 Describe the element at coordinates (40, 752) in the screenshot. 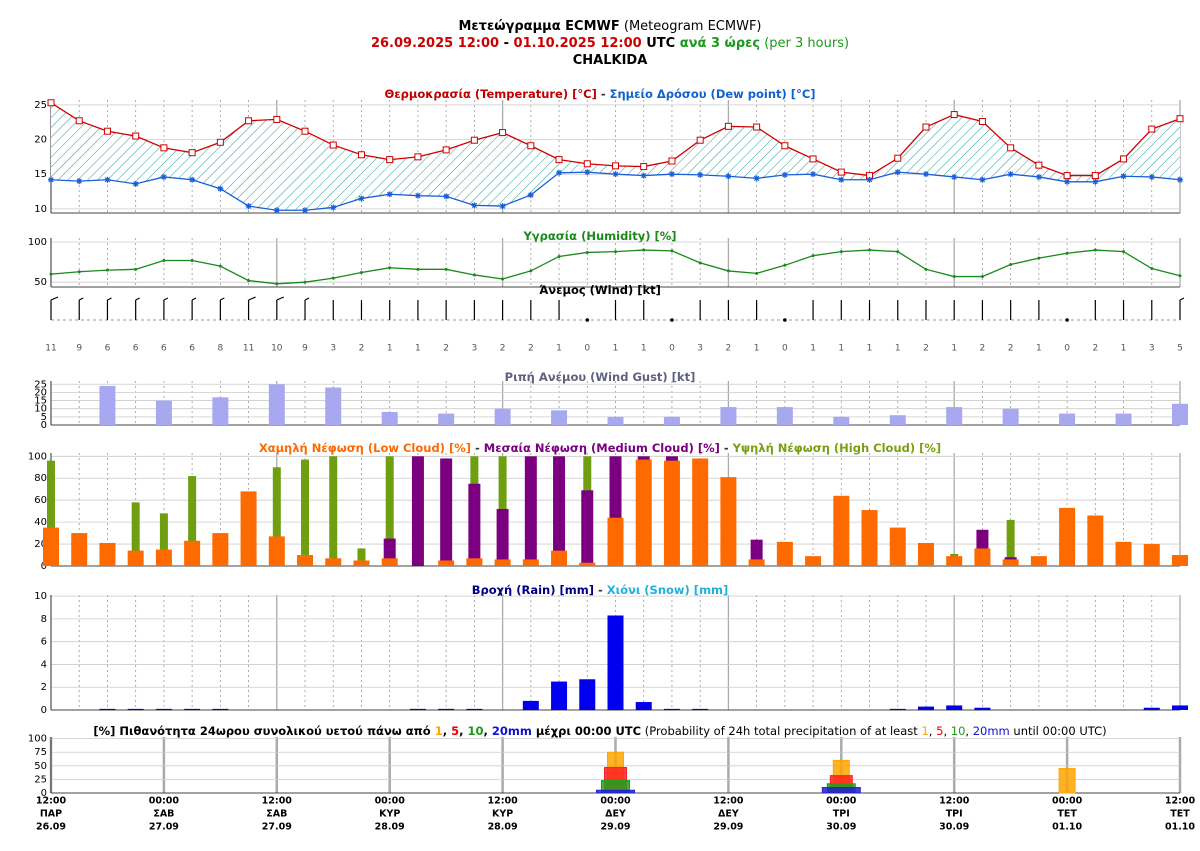

I see `y-tick-label: 75` at that location.